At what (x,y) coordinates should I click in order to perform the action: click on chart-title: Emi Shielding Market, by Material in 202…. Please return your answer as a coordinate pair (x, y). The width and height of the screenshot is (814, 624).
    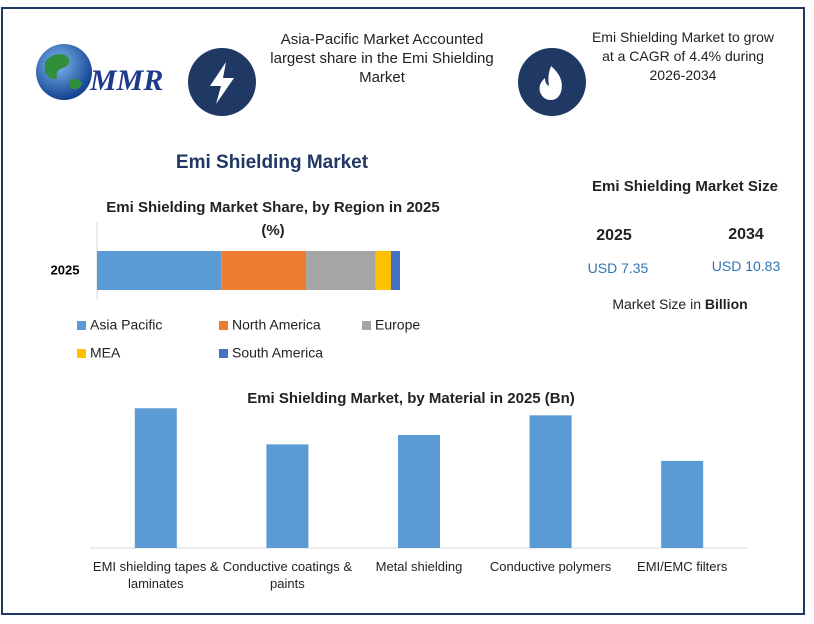
    Looking at the image, I should click on (411, 398).